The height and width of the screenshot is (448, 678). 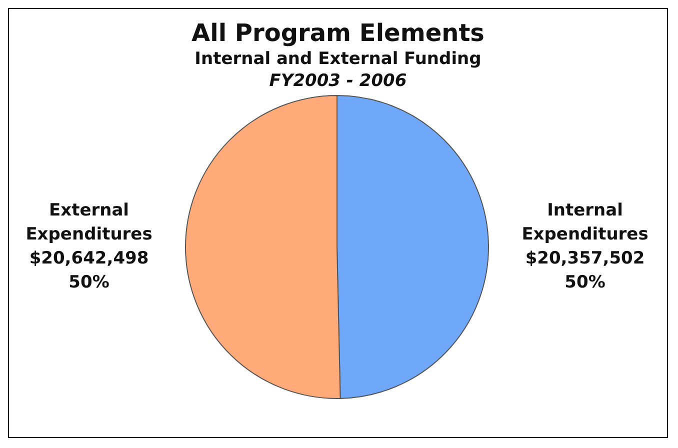 I want to click on text: FY2003 - 2006, so click(x=338, y=81).